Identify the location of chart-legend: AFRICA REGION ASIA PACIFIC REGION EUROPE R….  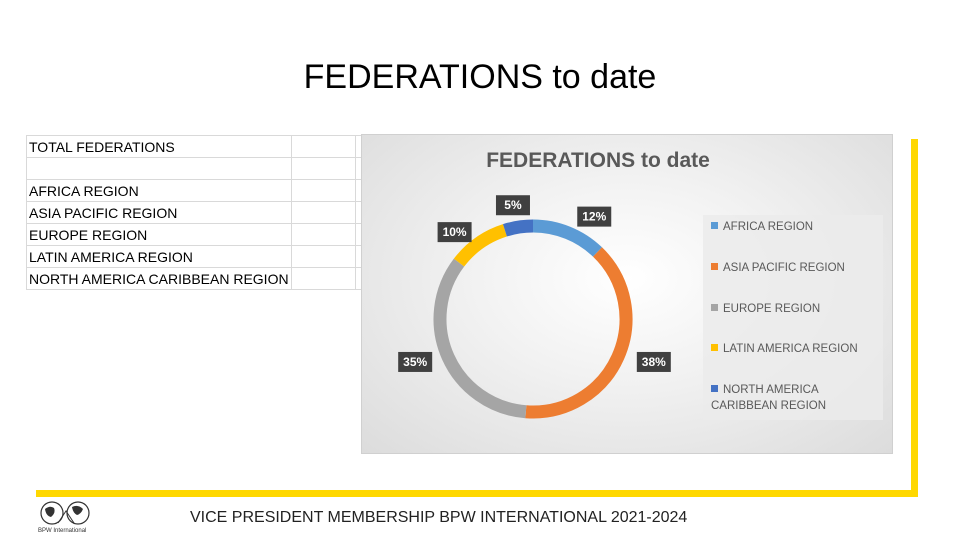
(793, 317).